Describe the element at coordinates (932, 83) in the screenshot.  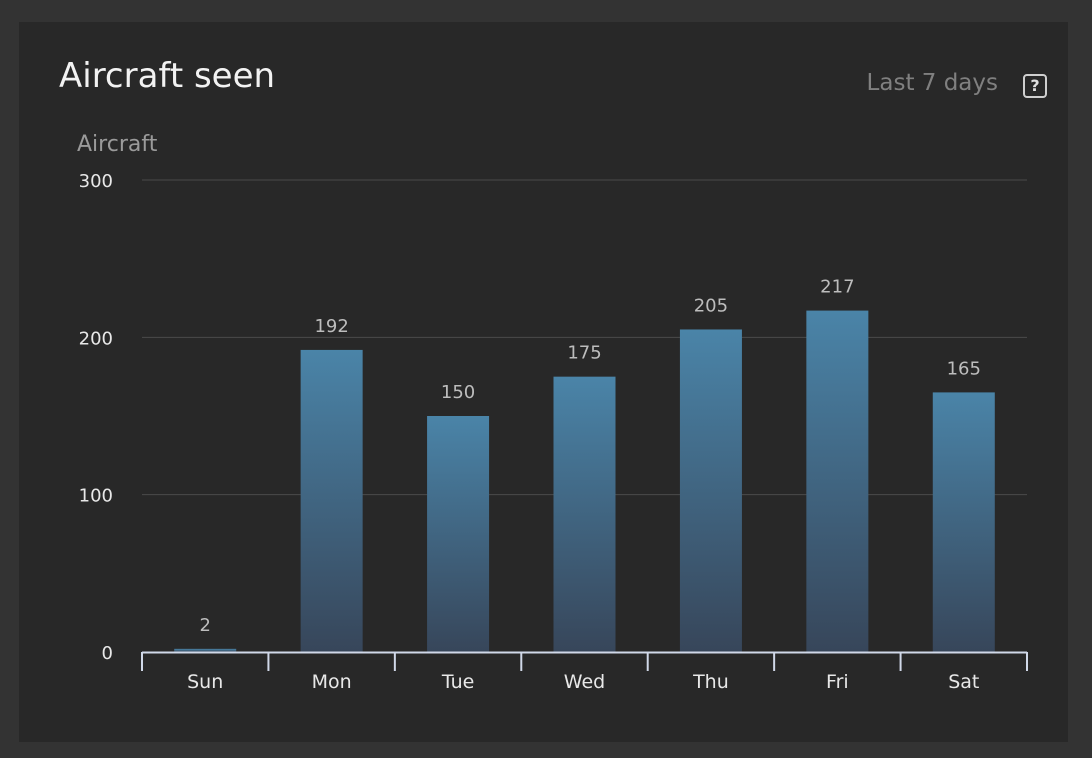
I see `time-range-label: Last 7 days` at that location.